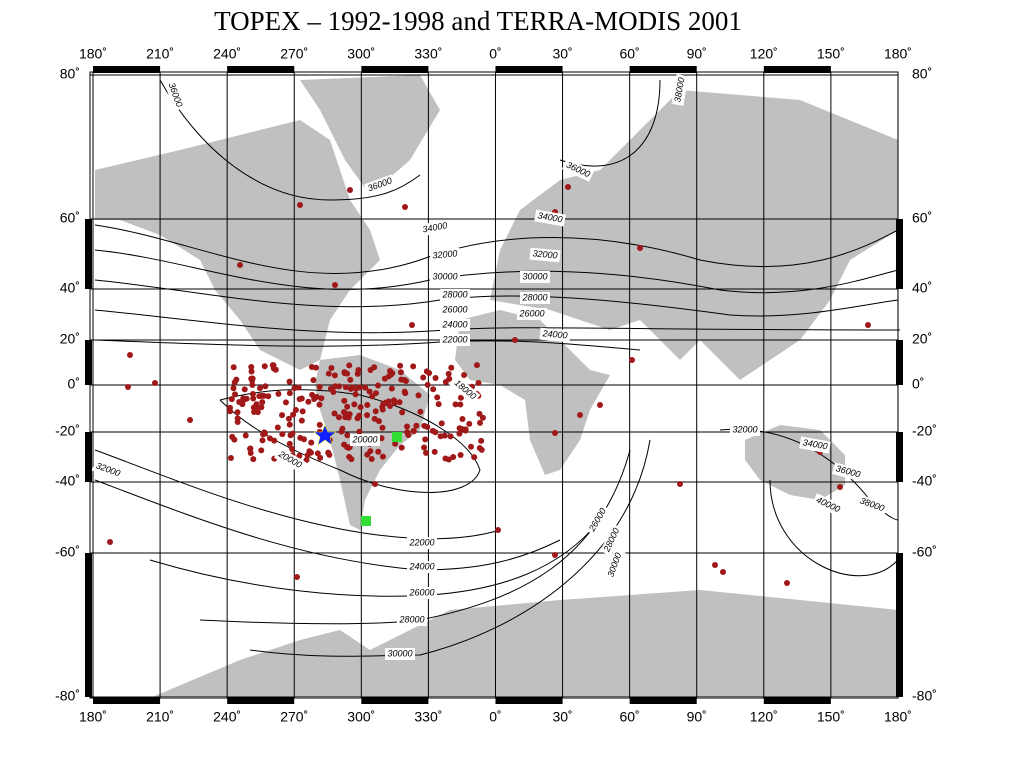 The image size is (1024, 773). What do you see at coordinates (764, 717) in the screenshot?
I see `lon-label: 120˚` at bounding box center [764, 717].